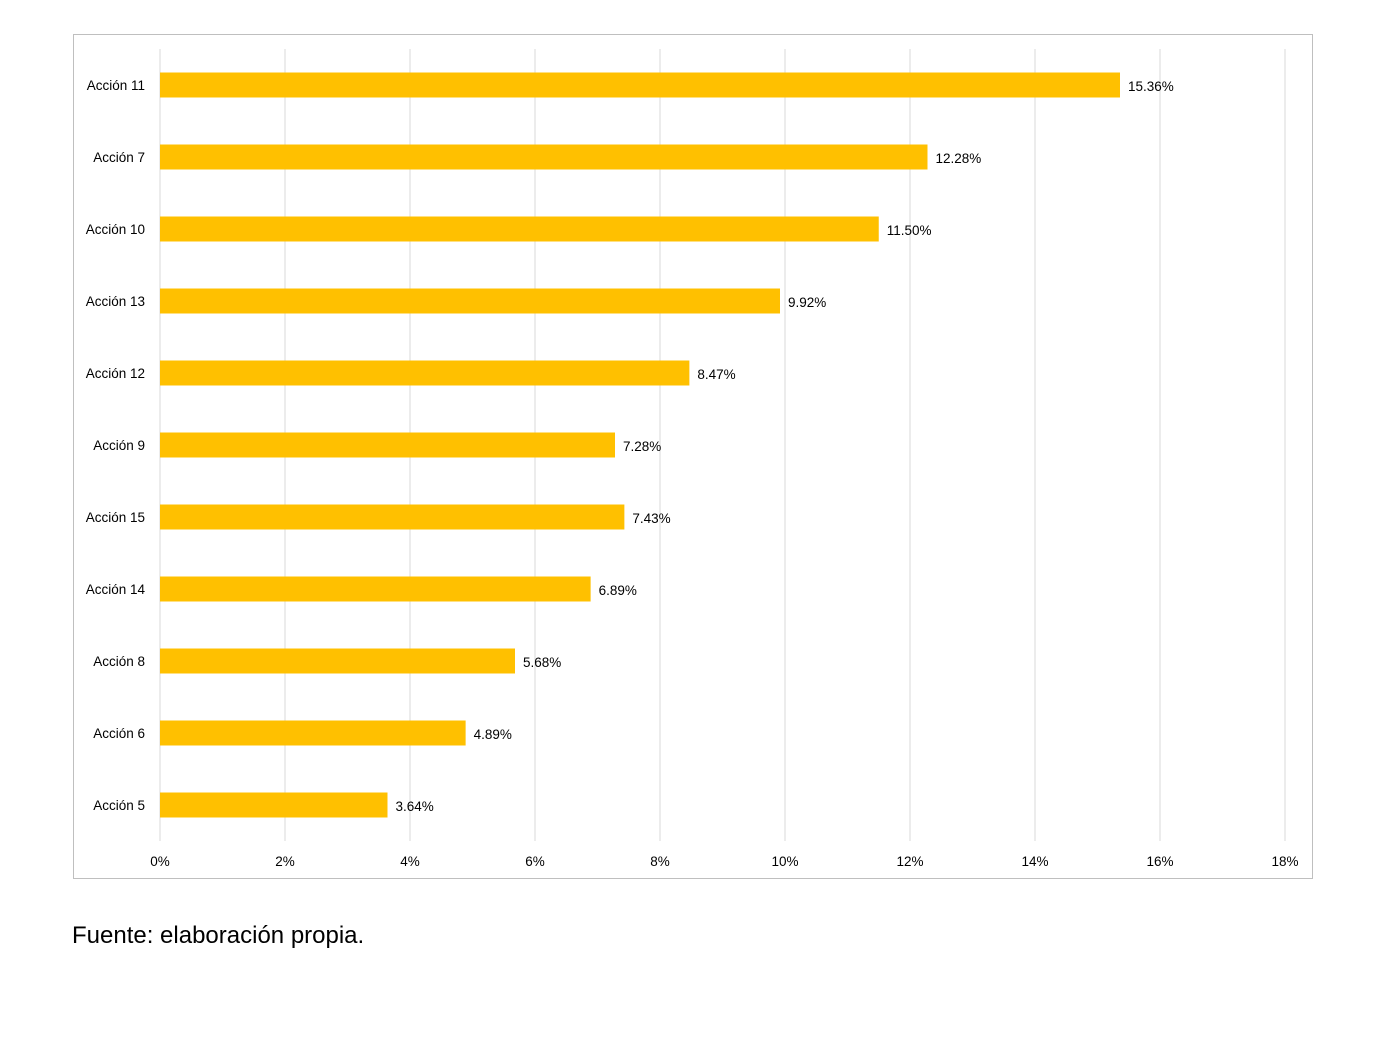 This screenshot has width=1387, height=1040. What do you see at coordinates (1284, 861) in the screenshot?
I see `x-tick-label: 18%` at bounding box center [1284, 861].